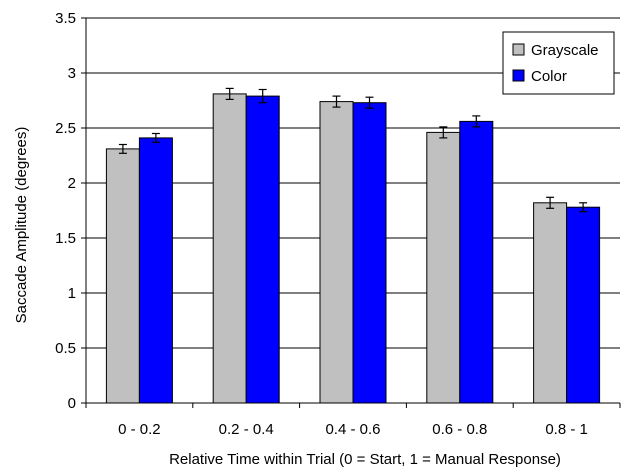  What do you see at coordinates (65, 238) in the screenshot?
I see `y-tick-label: 1.5` at bounding box center [65, 238].